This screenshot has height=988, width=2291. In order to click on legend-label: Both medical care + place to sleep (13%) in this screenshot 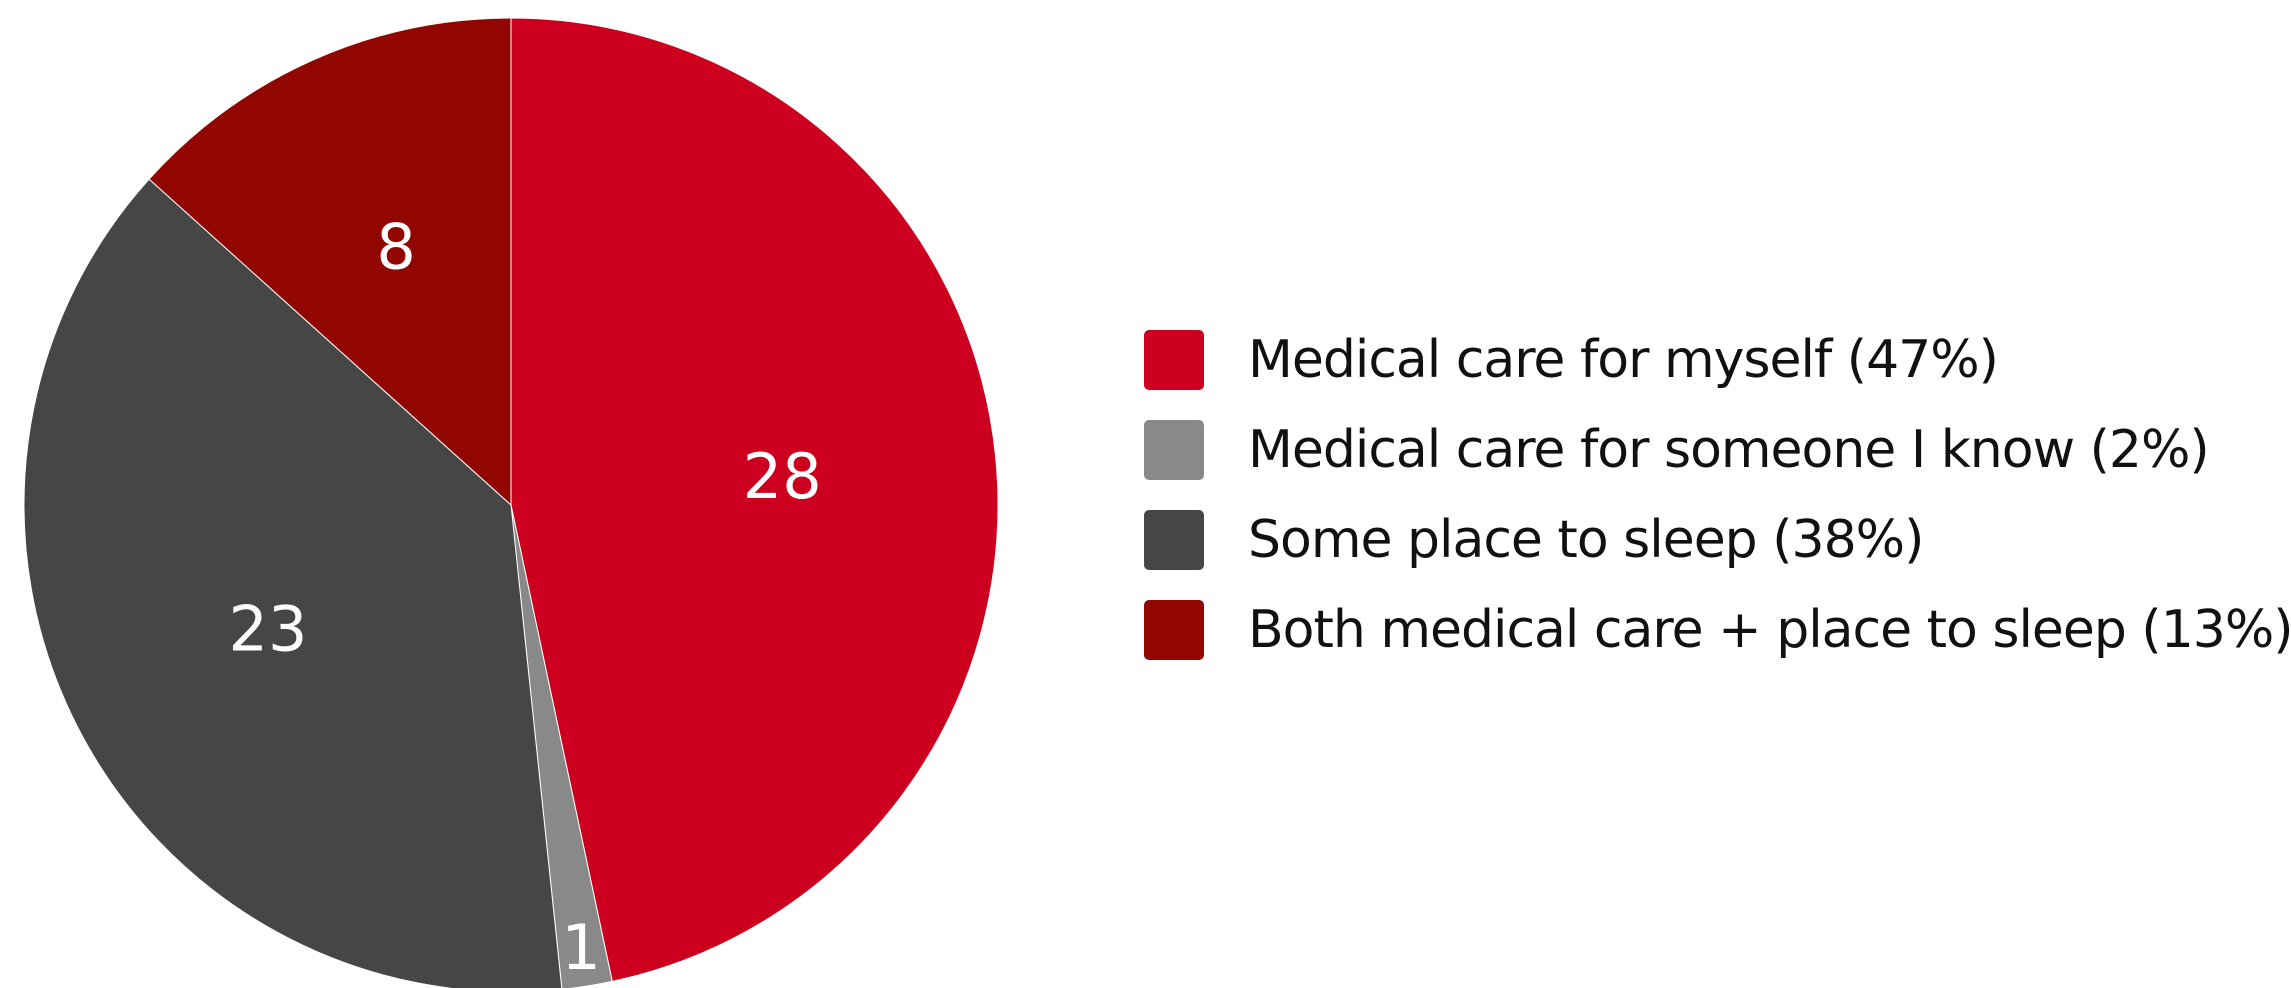, I will do `click(1769, 630)`.